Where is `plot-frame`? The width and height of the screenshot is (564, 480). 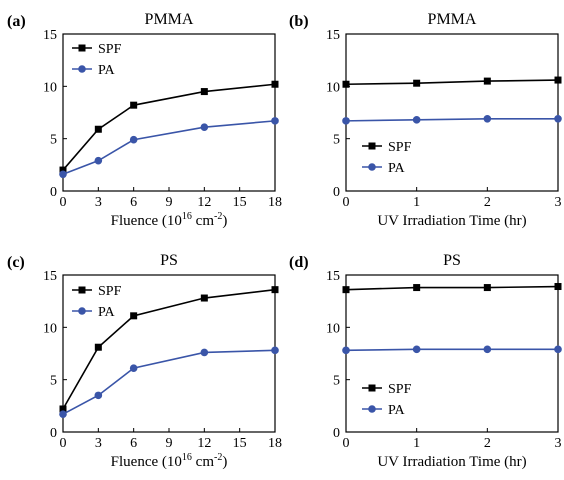 plot-frame is located at coordinates (452, 112).